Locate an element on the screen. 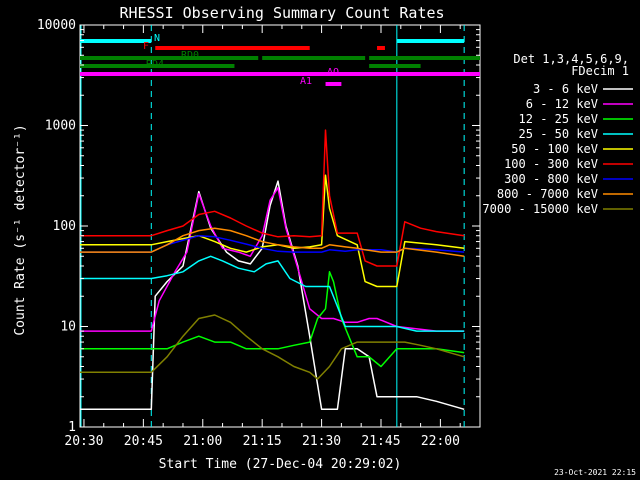  series-line-7000-15000-kev is located at coordinates (272, 347).